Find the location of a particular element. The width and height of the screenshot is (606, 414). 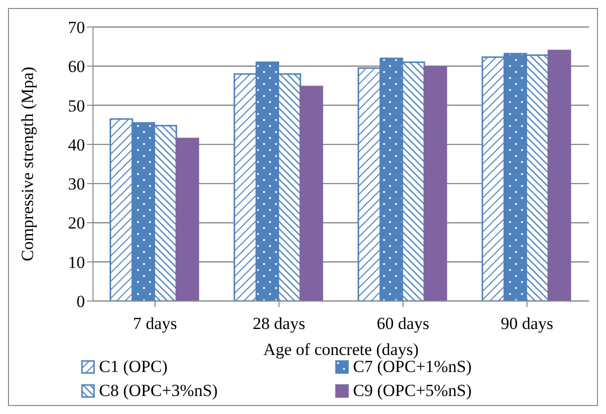

y-tick-label: 20 is located at coordinates (76, 223).